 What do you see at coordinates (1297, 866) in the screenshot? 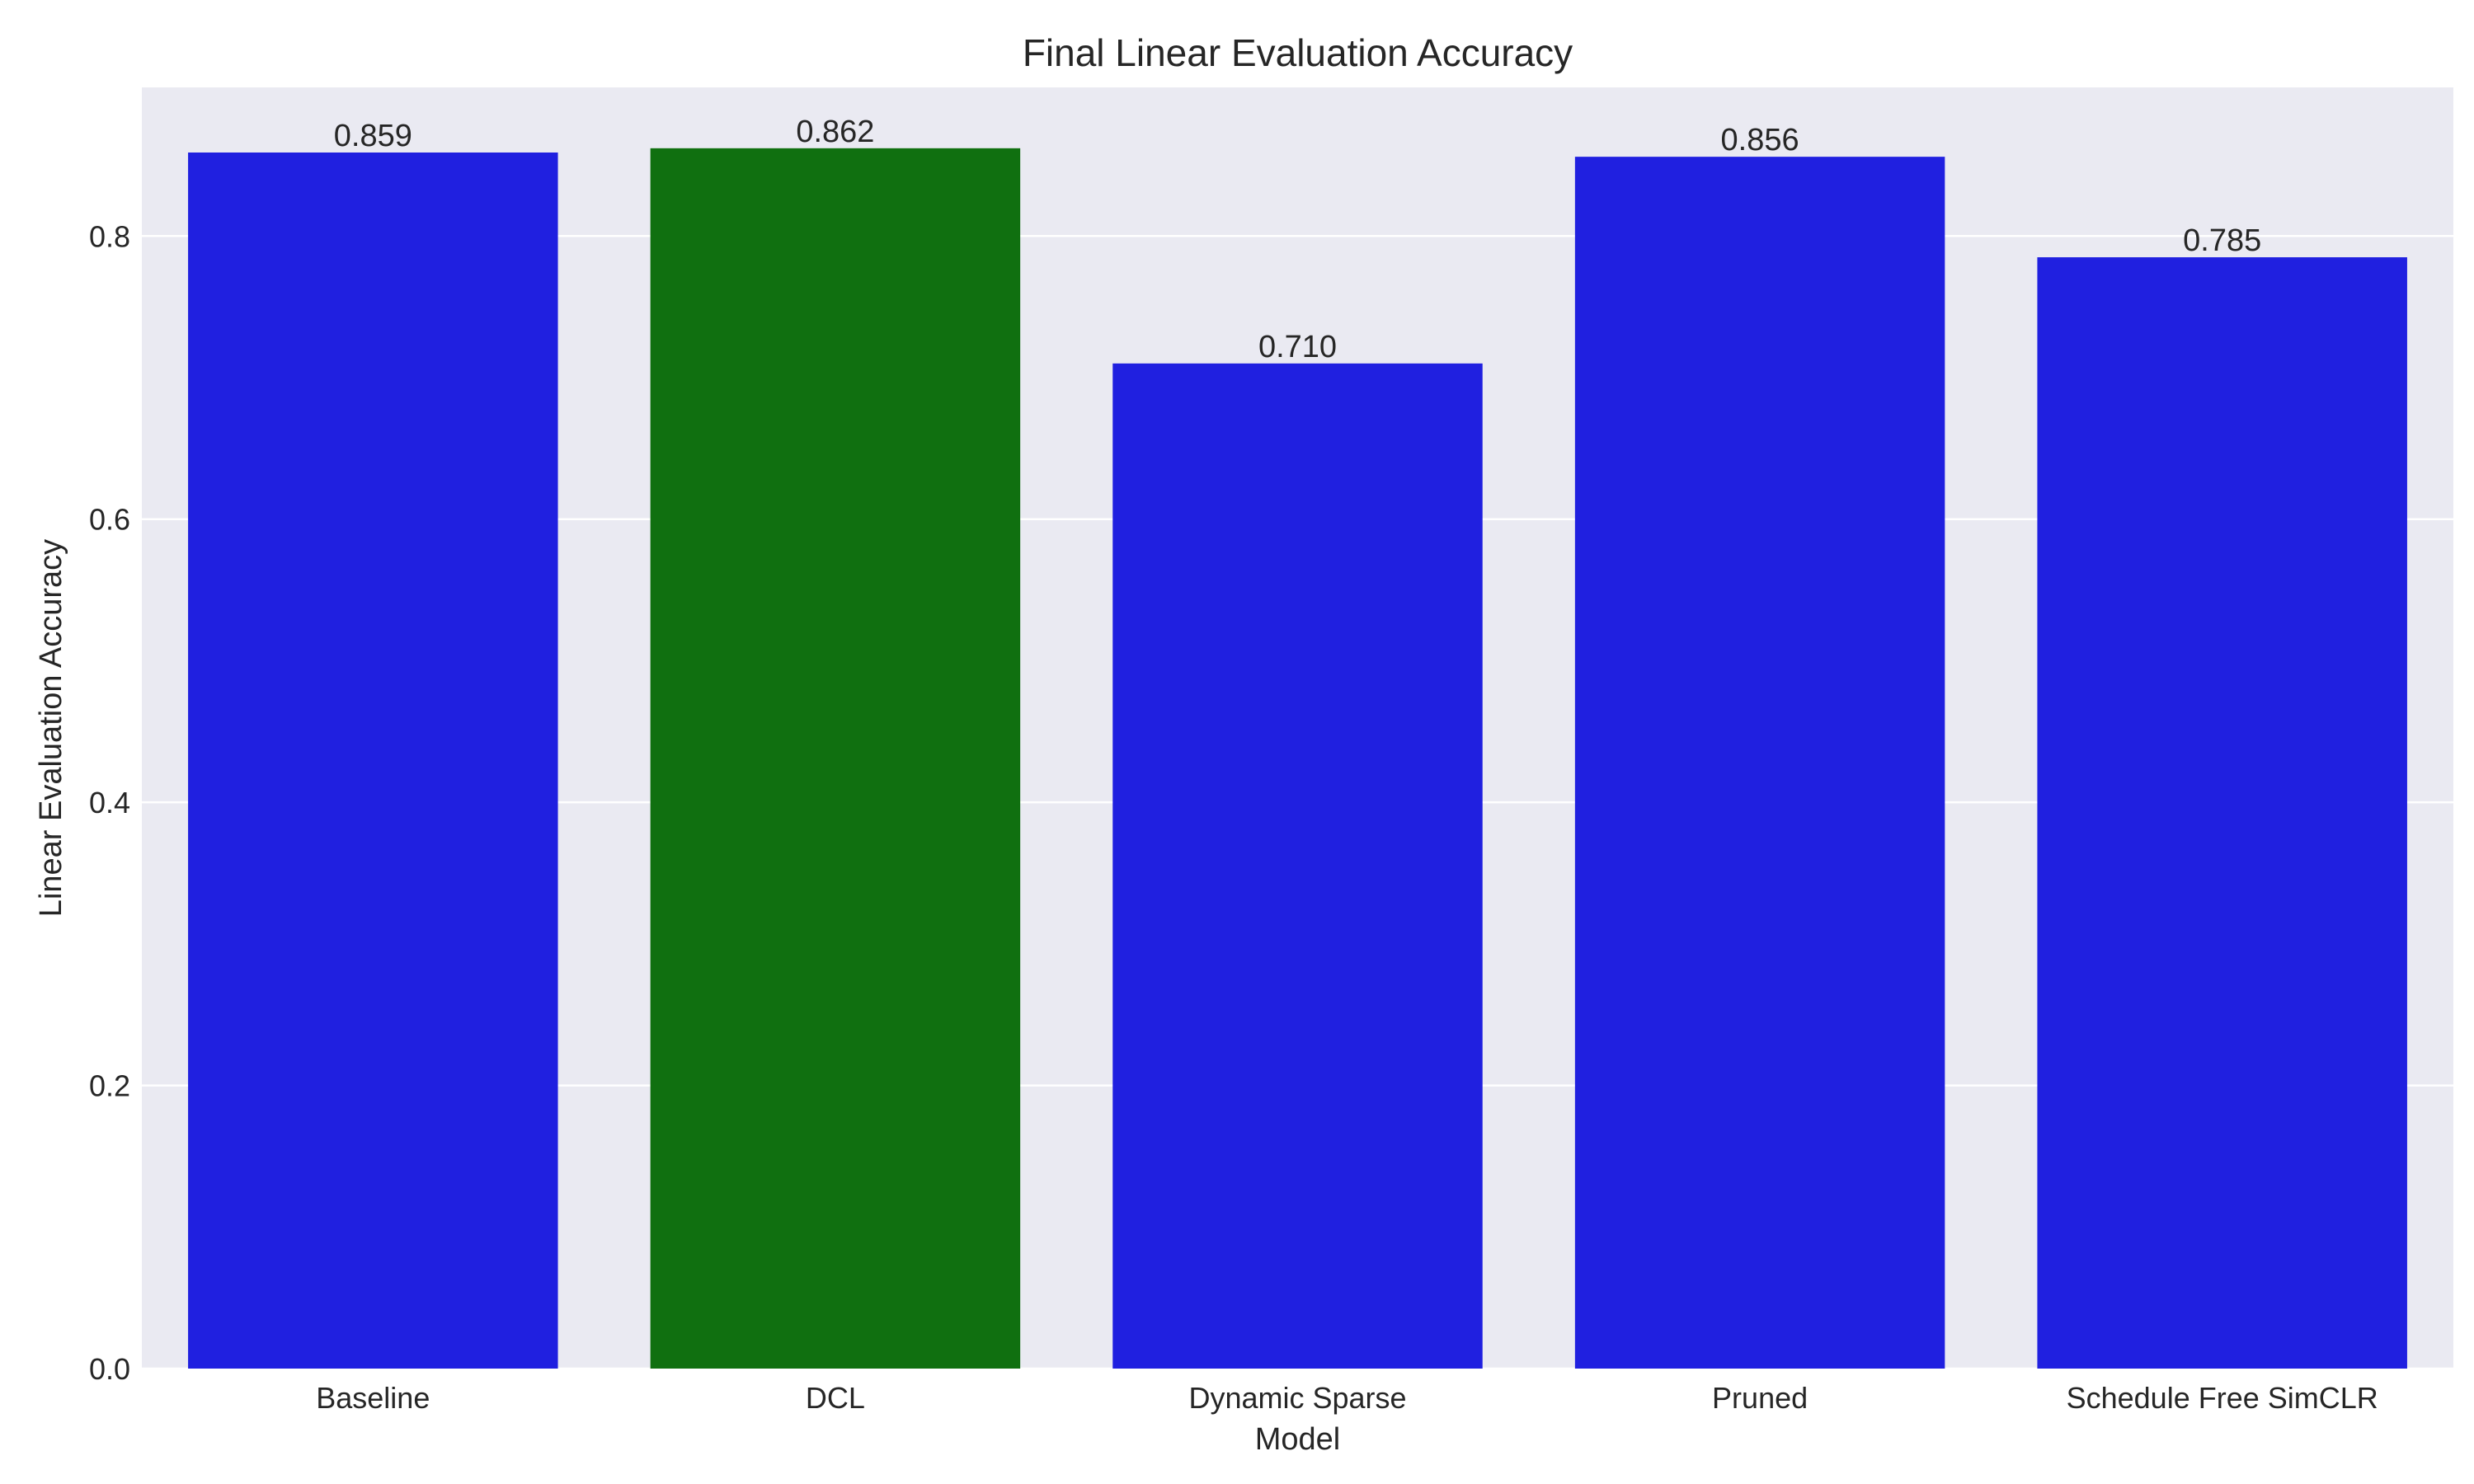
I see `bar-dynamic-sparse` at bounding box center [1297, 866].